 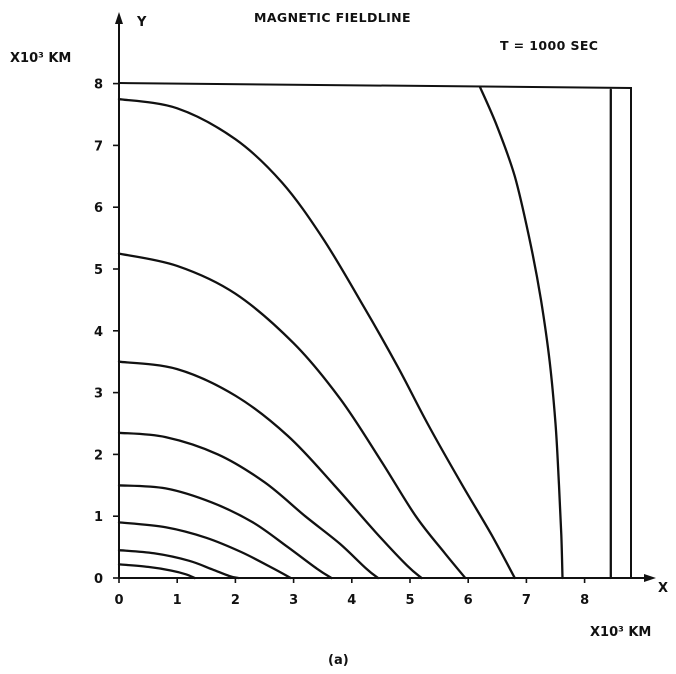 I want to click on x-axis-unit: X10³ KM, so click(x=620, y=632).